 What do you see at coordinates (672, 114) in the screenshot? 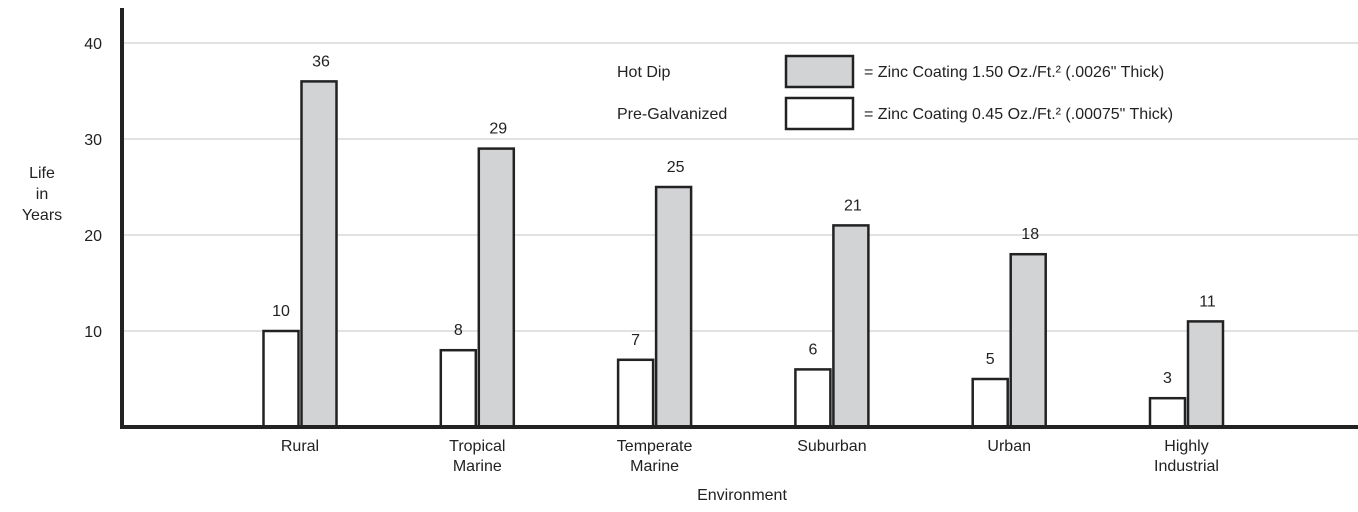
I see `legend-label: Pre-Galvanized` at bounding box center [672, 114].